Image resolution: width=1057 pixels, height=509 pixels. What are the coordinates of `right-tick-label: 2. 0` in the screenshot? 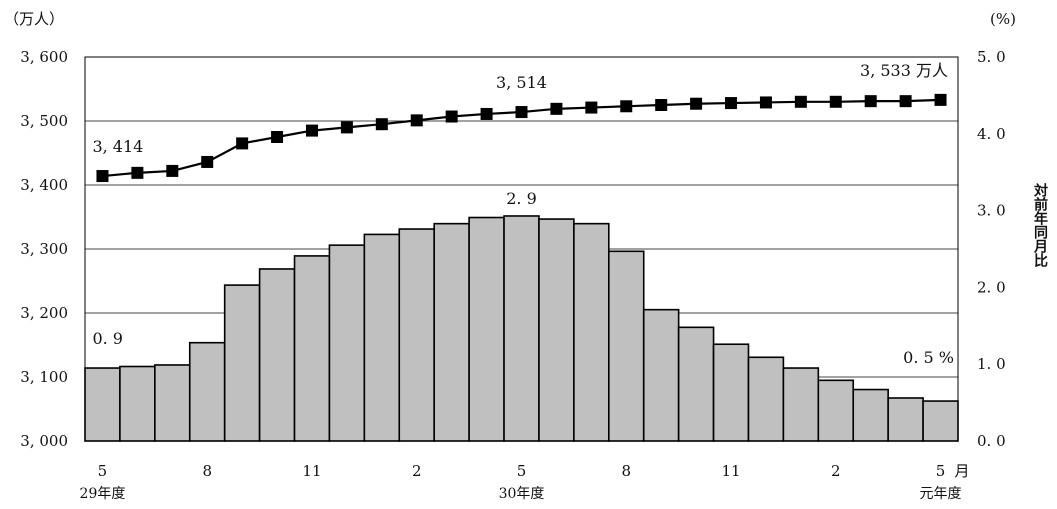 It's located at (991, 287).